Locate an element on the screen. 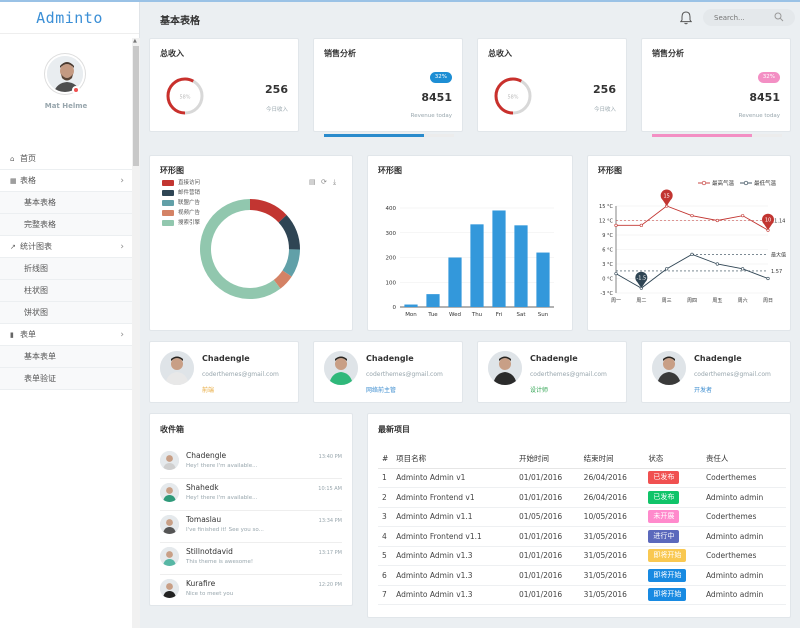  status-badge: 未开展 is located at coordinates (664, 517).